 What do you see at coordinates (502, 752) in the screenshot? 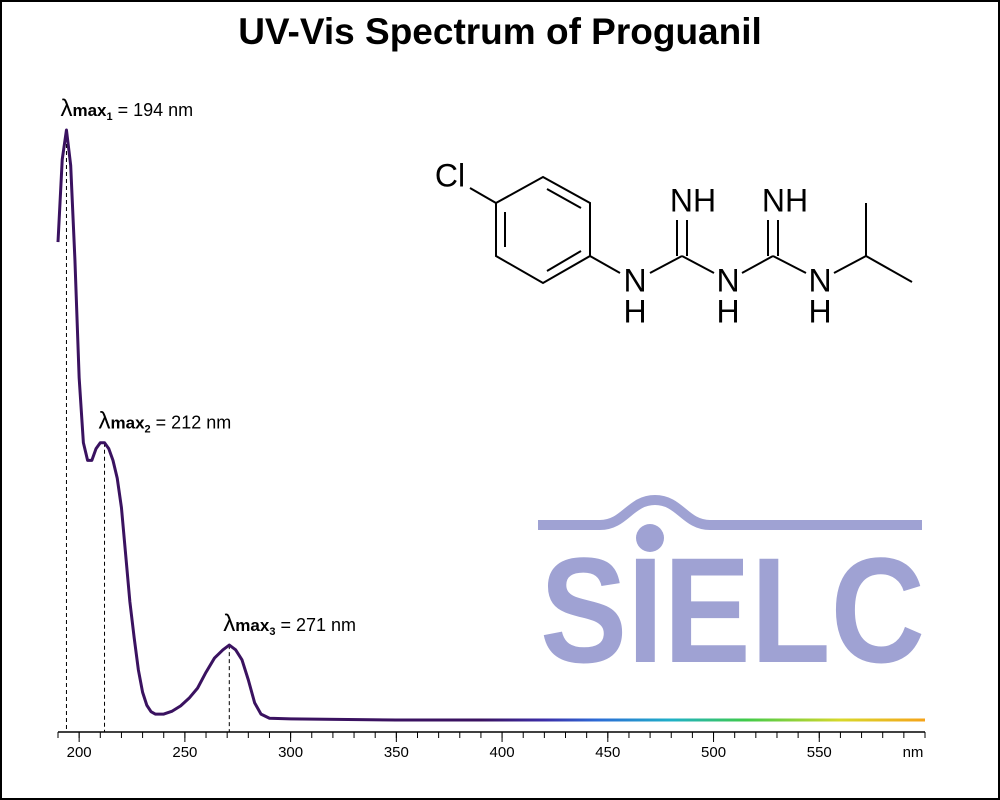
I see `x-tick-label: 400` at bounding box center [502, 752].